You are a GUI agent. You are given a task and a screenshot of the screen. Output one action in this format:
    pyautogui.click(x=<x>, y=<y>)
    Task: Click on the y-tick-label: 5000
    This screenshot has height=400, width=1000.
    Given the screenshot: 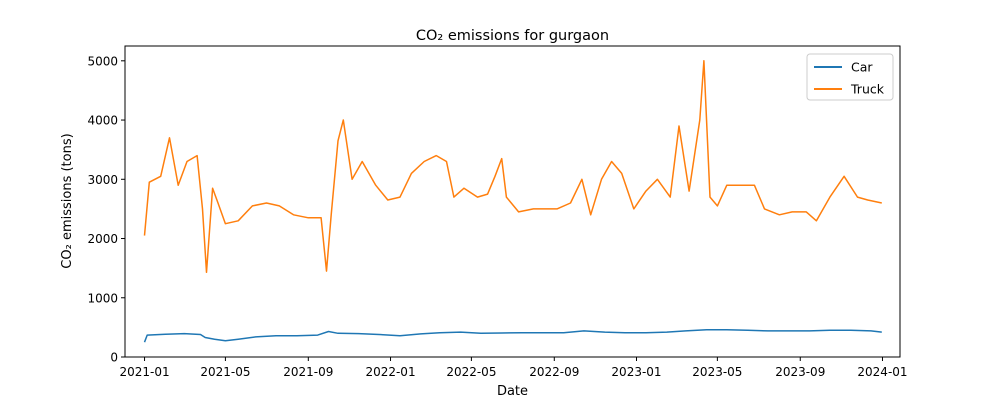 What is the action you would take?
    pyautogui.click(x=102, y=61)
    